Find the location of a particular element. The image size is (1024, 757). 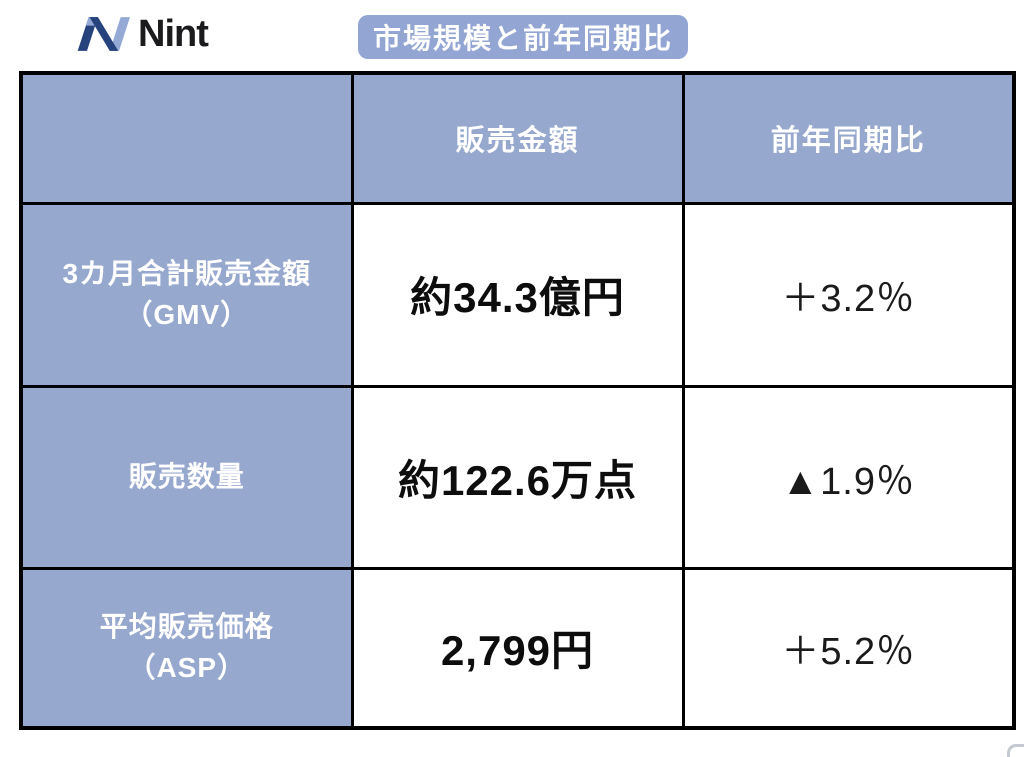

gmv-yoy: ＋3.2％ is located at coordinates (848, 294).